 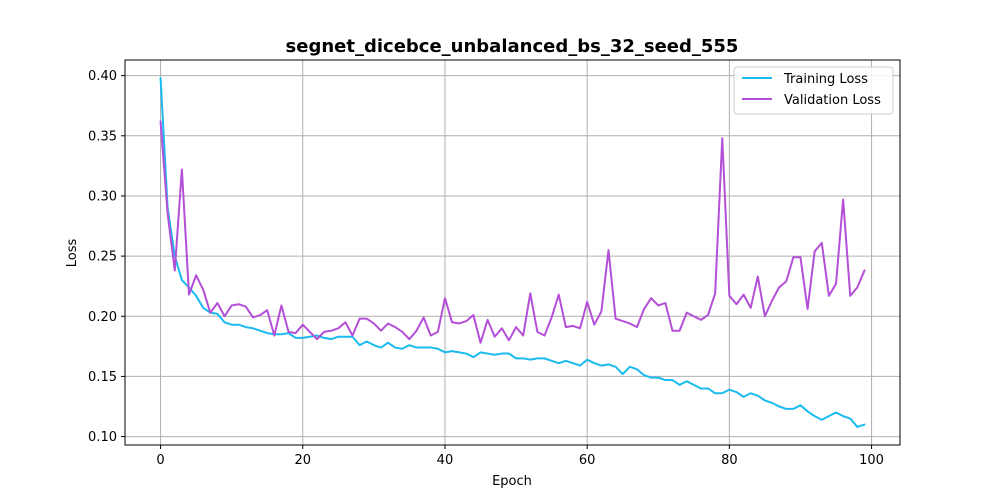 I want to click on y-tick-label: 0.35, so click(x=102, y=136).